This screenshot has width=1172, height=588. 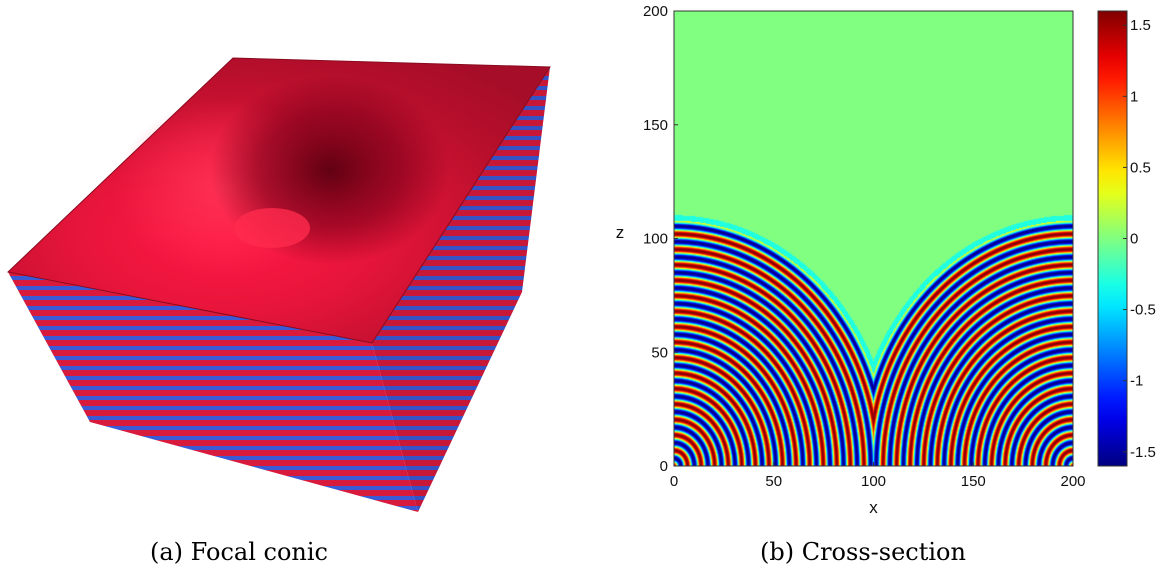 I want to click on y-tick-label: 200, so click(x=655, y=11).